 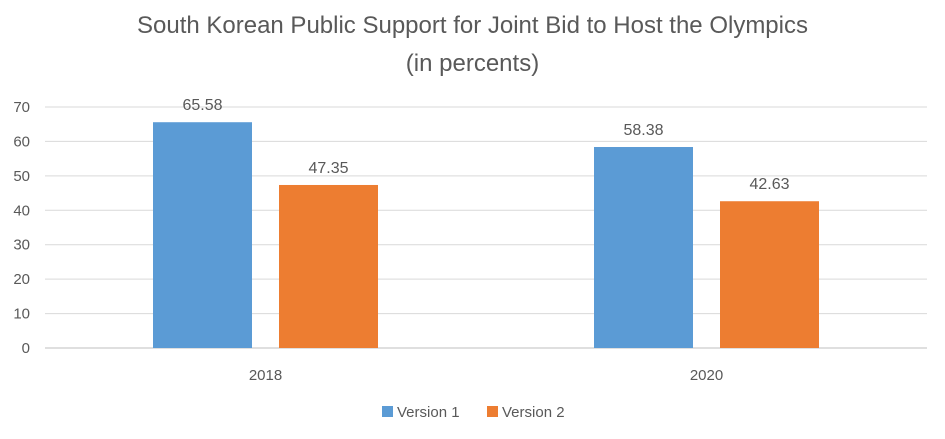 What do you see at coordinates (265, 375) in the screenshot?
I see `x-tick-label: 2018` at bounding box center [265, 375].